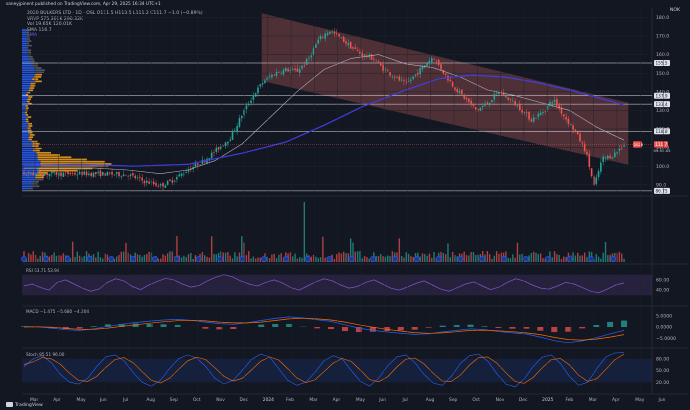 The height and width of the screenshot is (410, 690). Describe the element at coordinates (360, 400) in the screenshot. I see `x-label-14: May` at that location.